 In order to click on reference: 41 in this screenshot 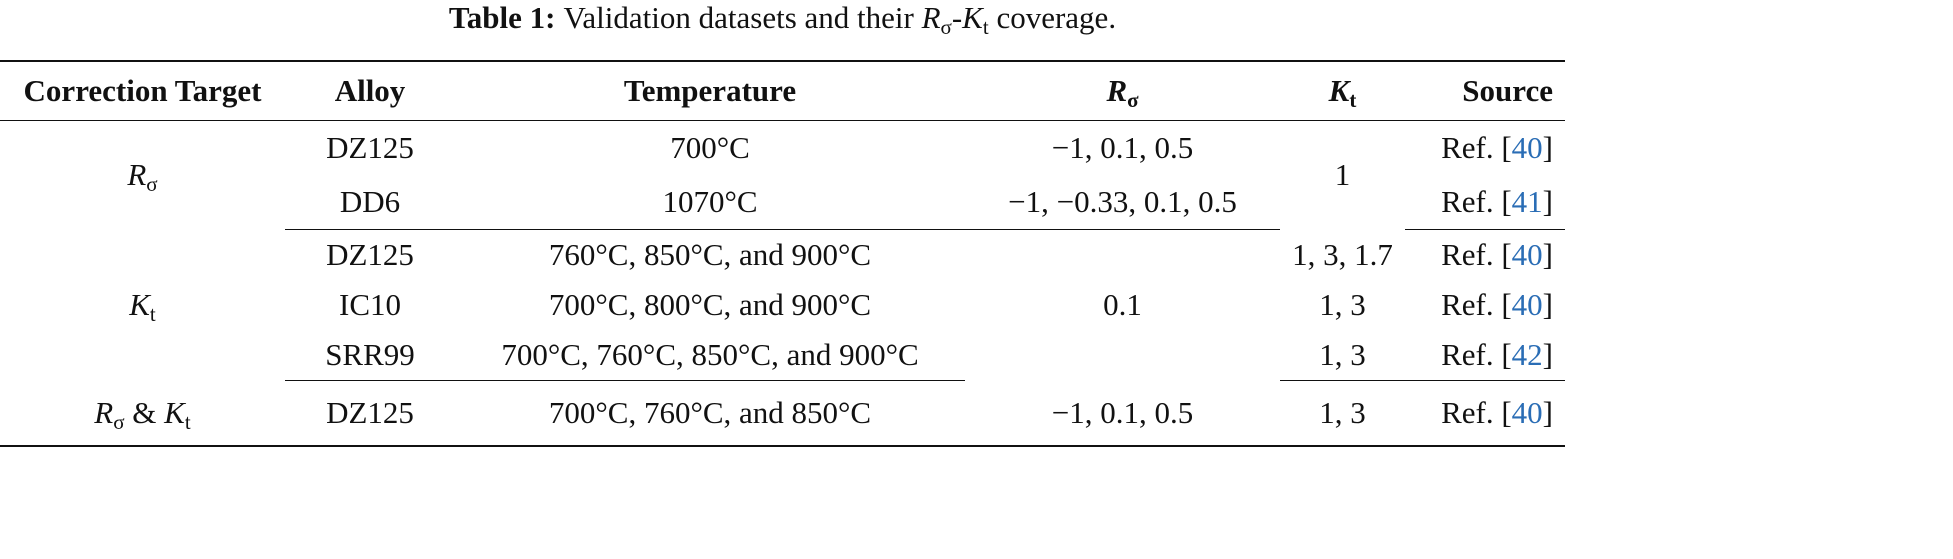, I will do `click(1527, 201)`.